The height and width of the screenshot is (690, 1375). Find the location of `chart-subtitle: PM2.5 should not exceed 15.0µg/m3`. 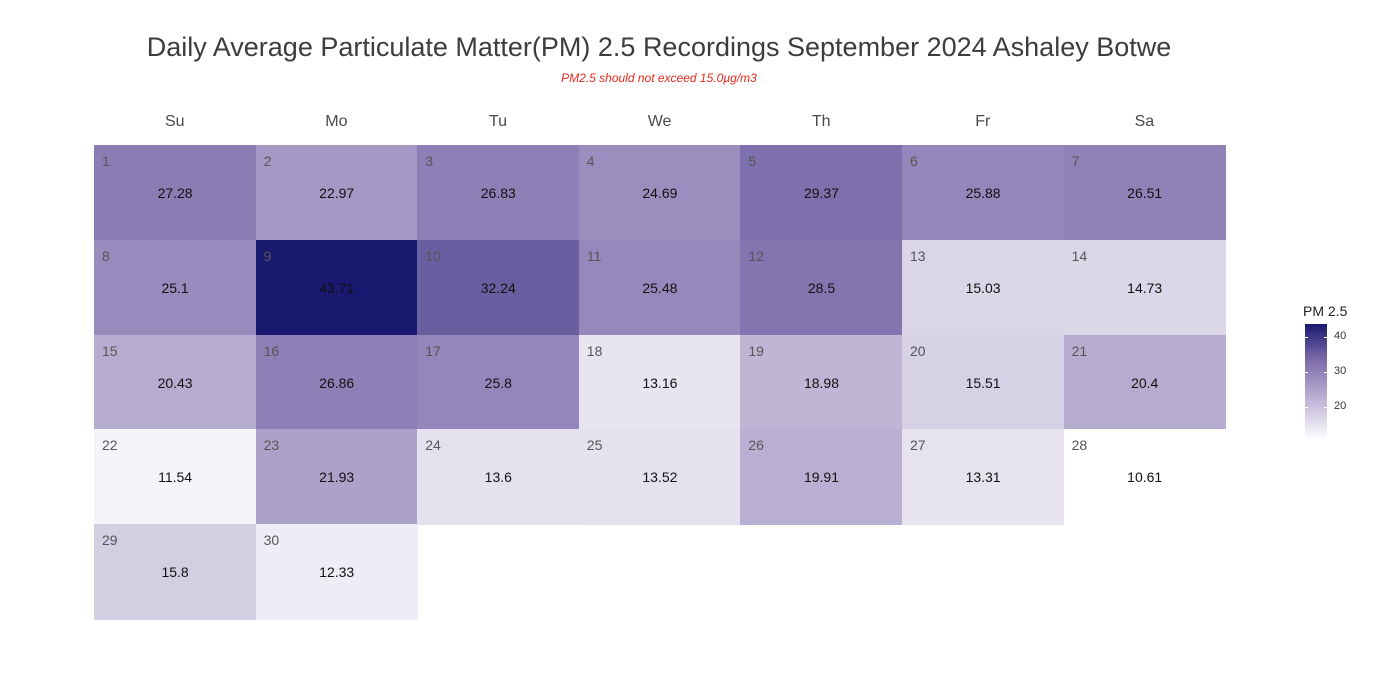

chart-subtitle: PM2.5 should not exceed 15.0µg/m3 is located at coordinates (659, 78).